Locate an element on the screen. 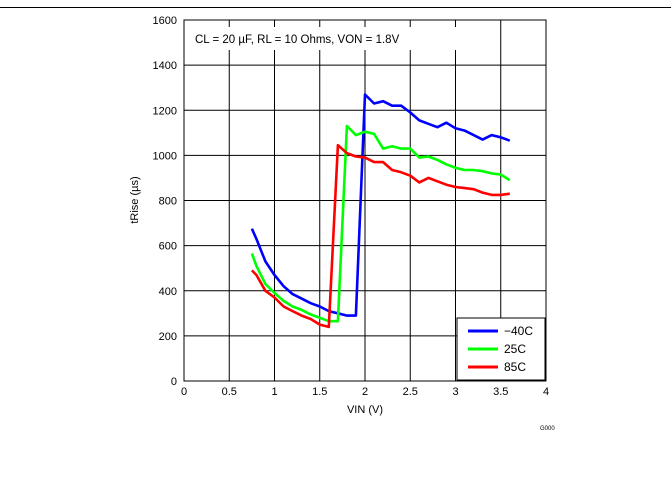  y-tick-label: 200 is located at coordinates (168, 337).